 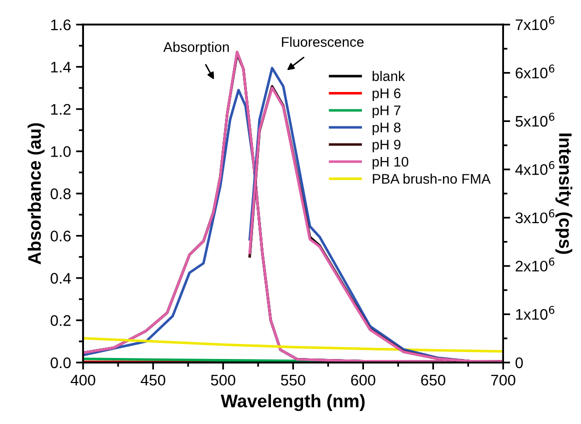 I want to click on y-tick-label: 1.6, so click(x=61, y=24).